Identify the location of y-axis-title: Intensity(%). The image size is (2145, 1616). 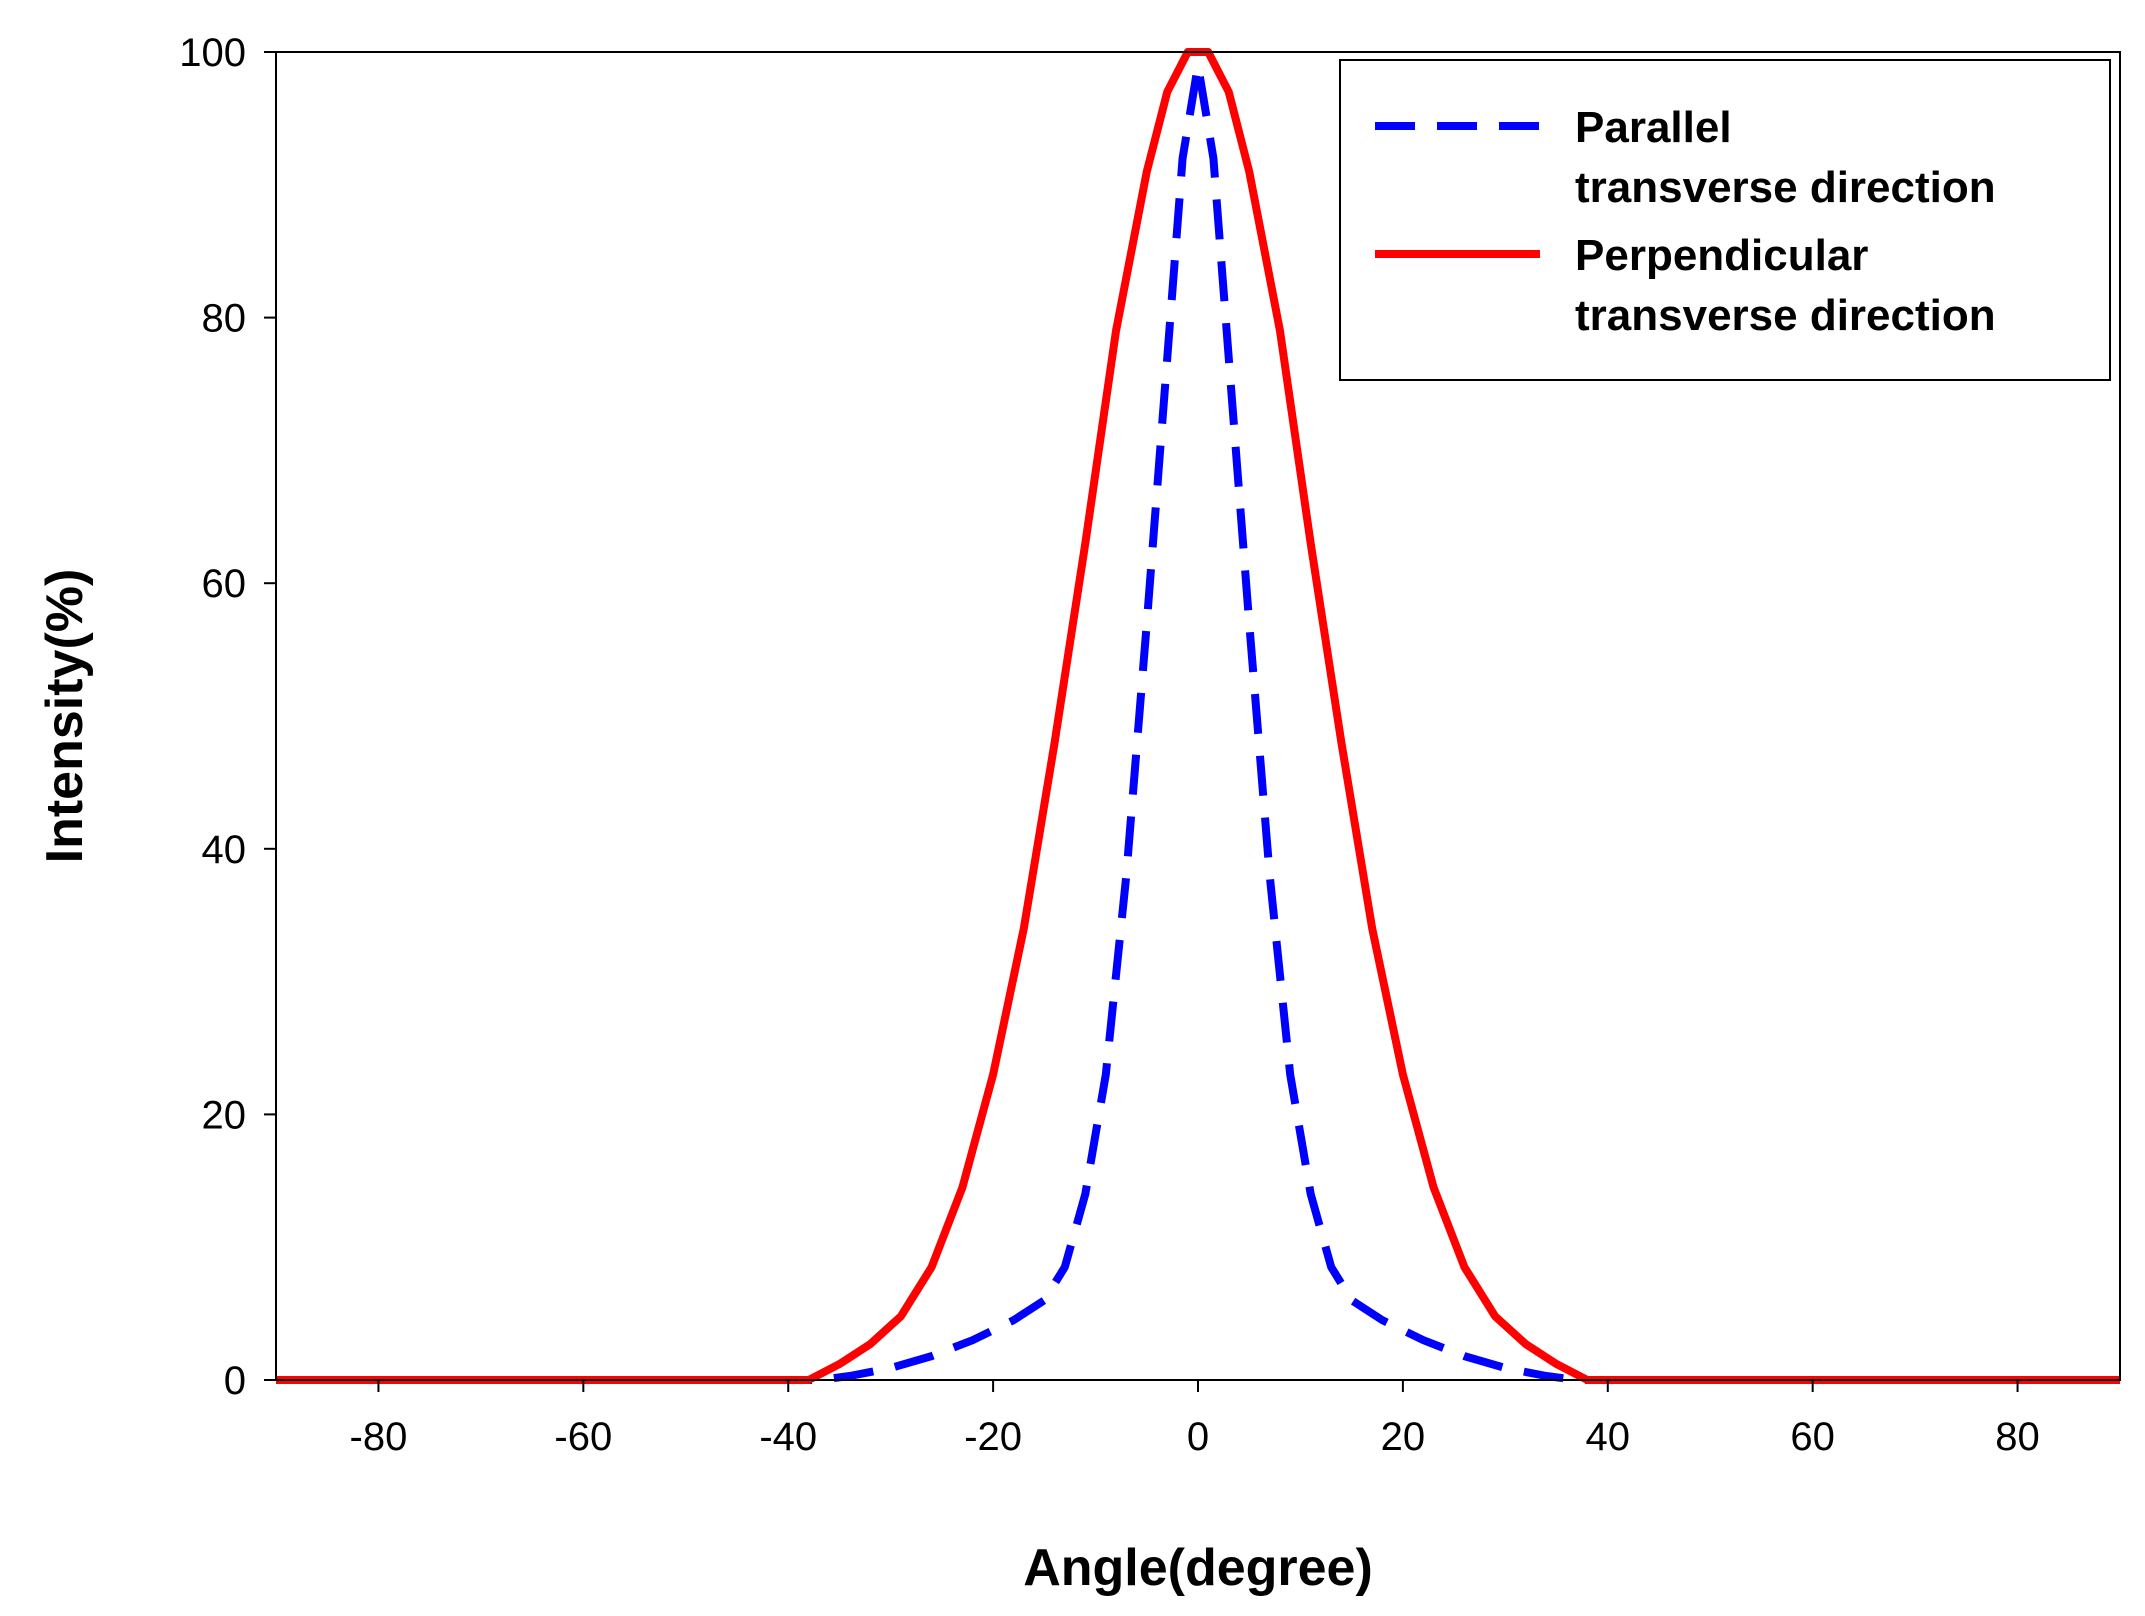
(65, 716).